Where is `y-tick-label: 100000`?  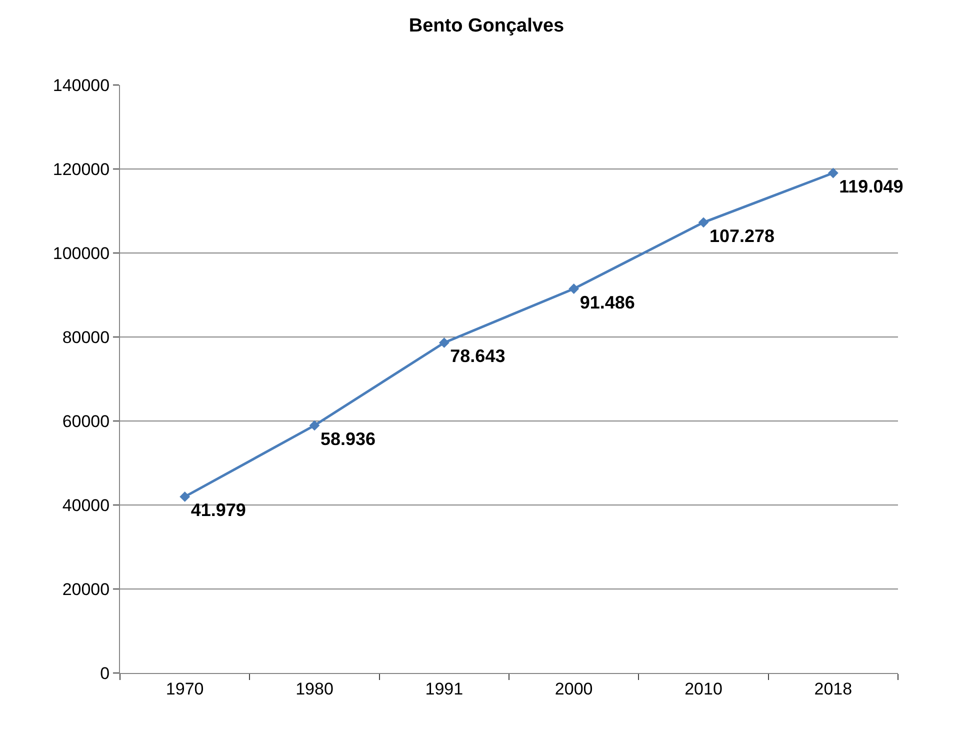
y-tick-label: 100000 is located at coordinates (81, 253).